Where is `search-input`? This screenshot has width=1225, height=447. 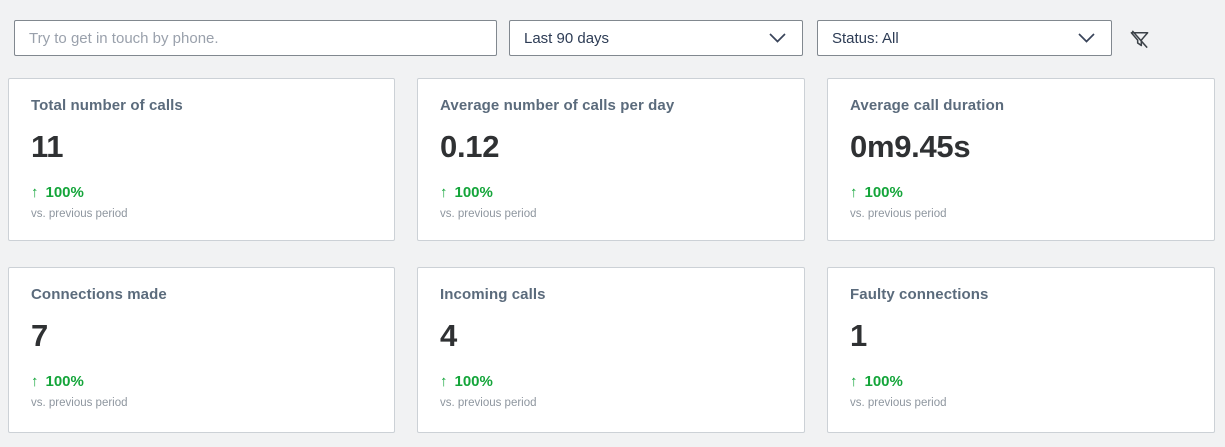 search-input is located at coordinates (255, 38).